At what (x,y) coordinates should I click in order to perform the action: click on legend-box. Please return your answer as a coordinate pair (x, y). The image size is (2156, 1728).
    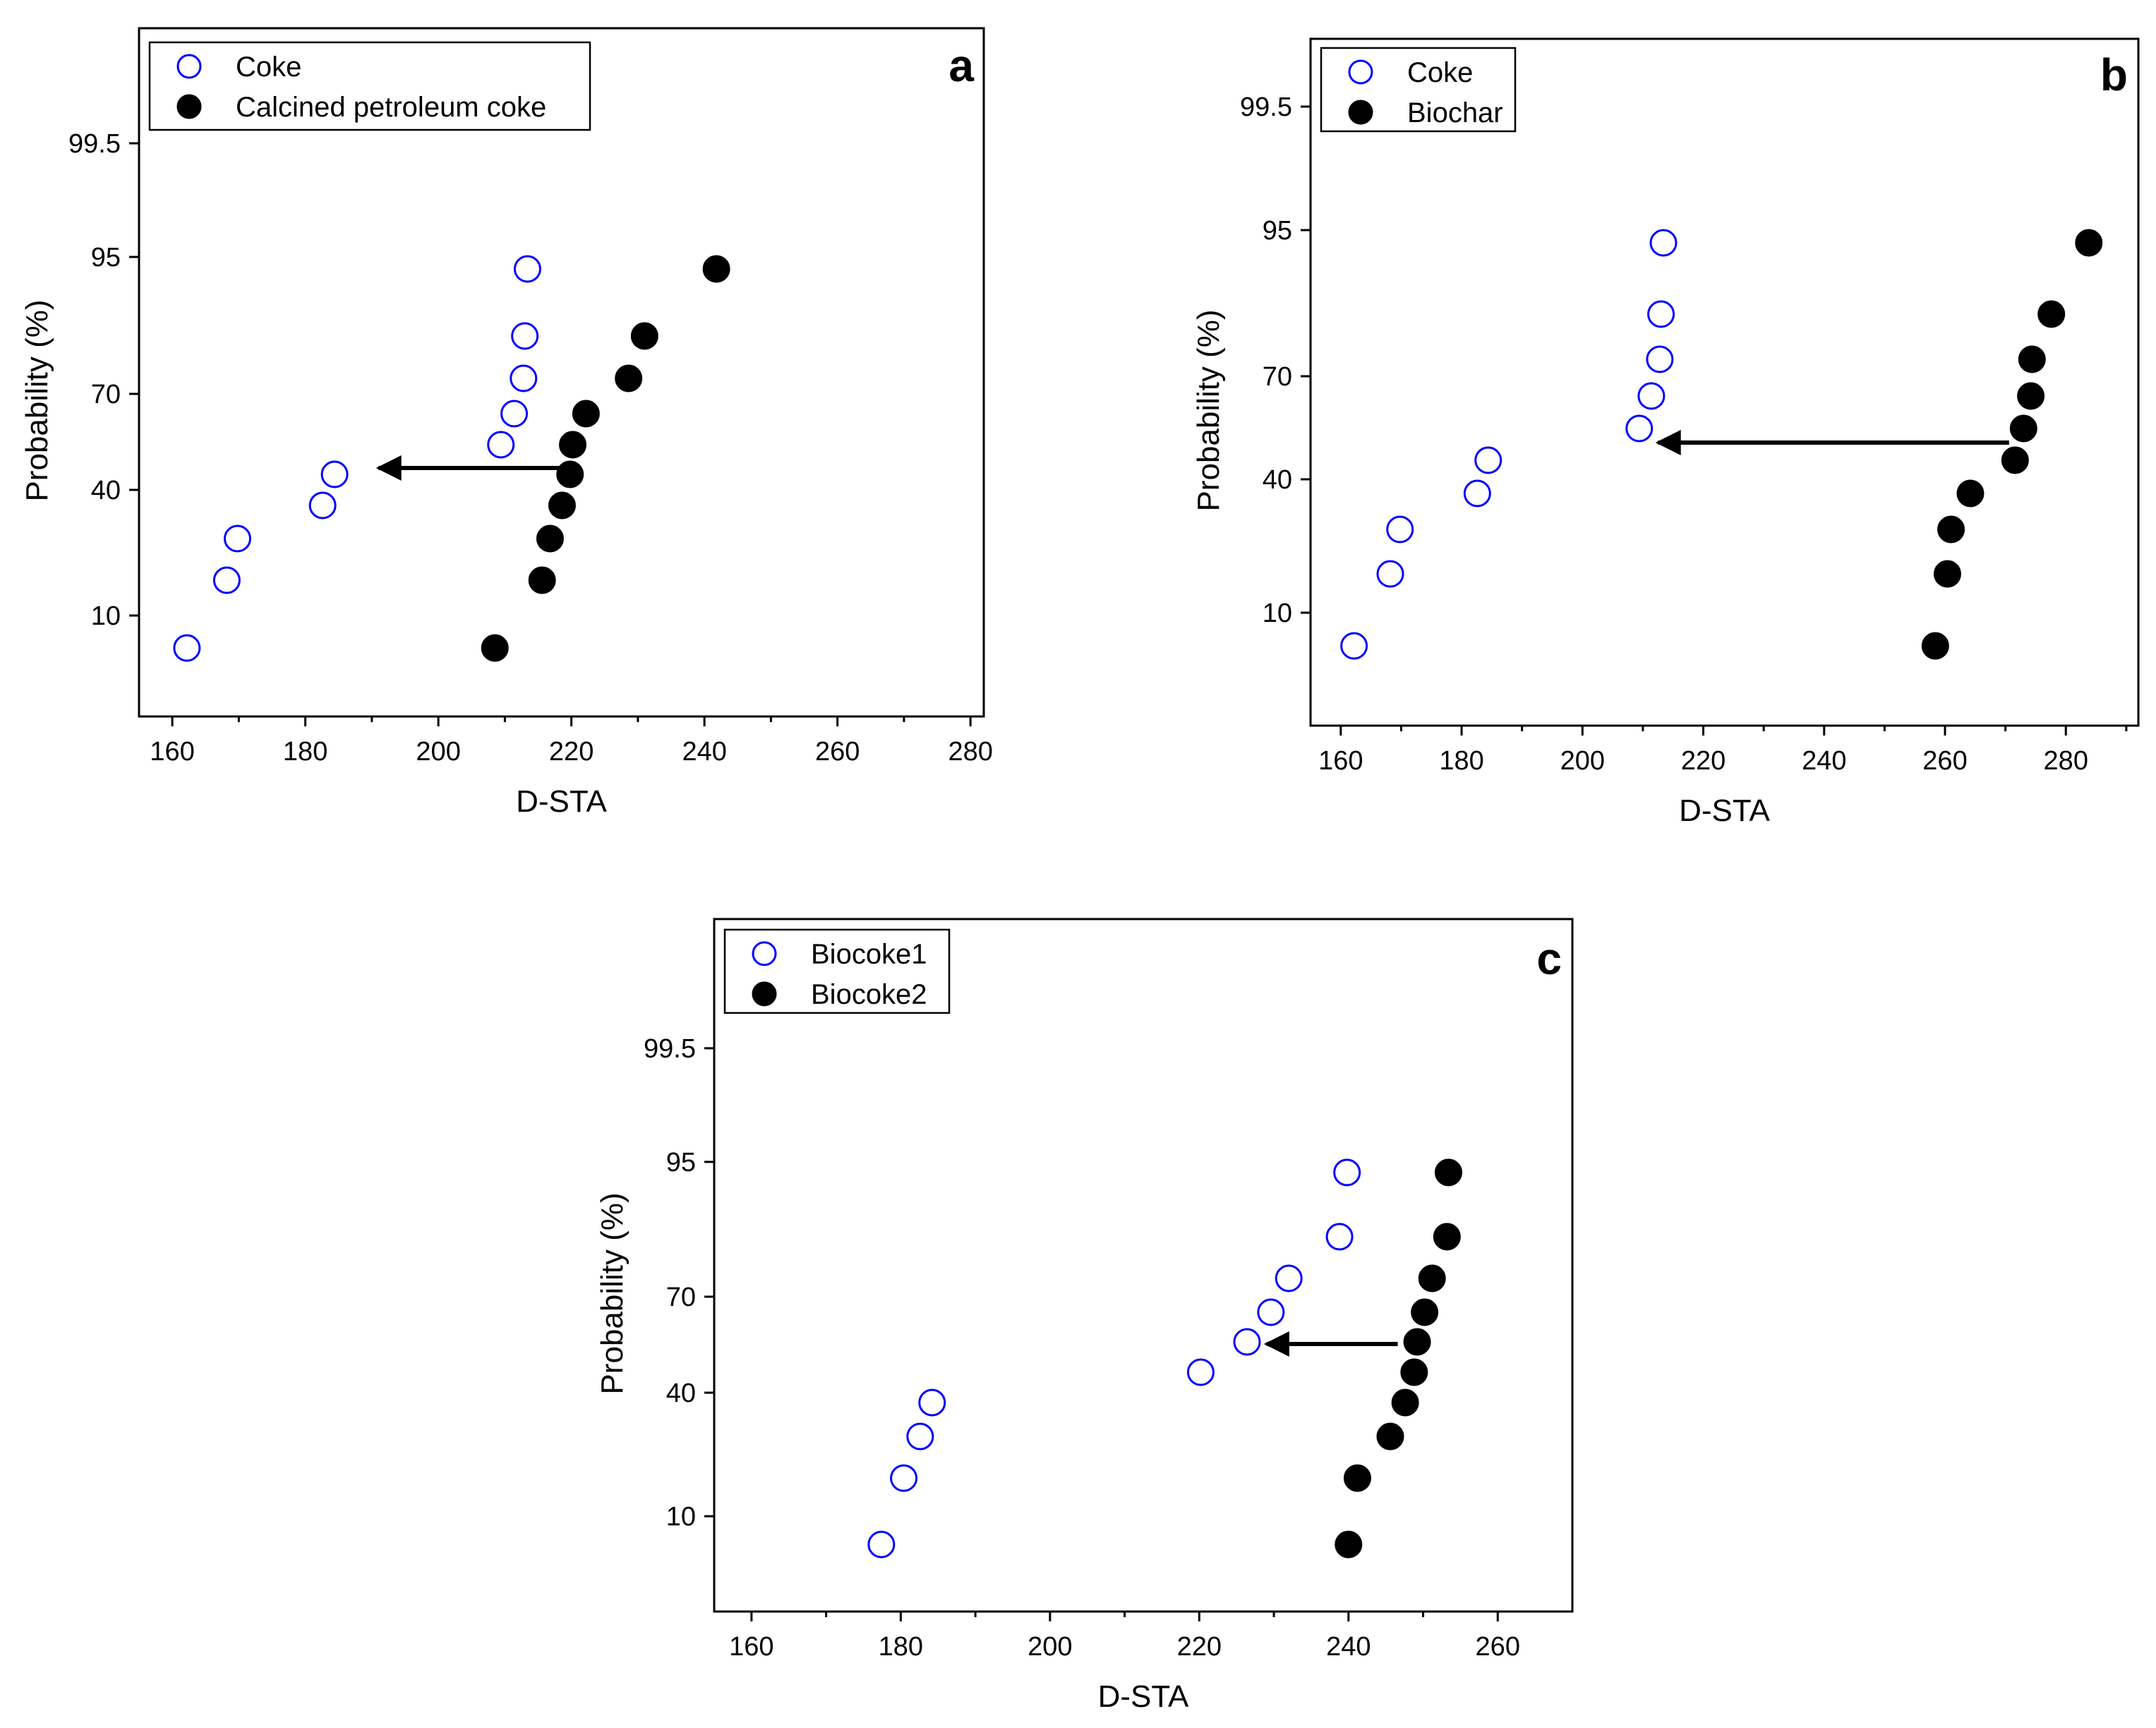
    Looking at the image, I should click on (369, 86).